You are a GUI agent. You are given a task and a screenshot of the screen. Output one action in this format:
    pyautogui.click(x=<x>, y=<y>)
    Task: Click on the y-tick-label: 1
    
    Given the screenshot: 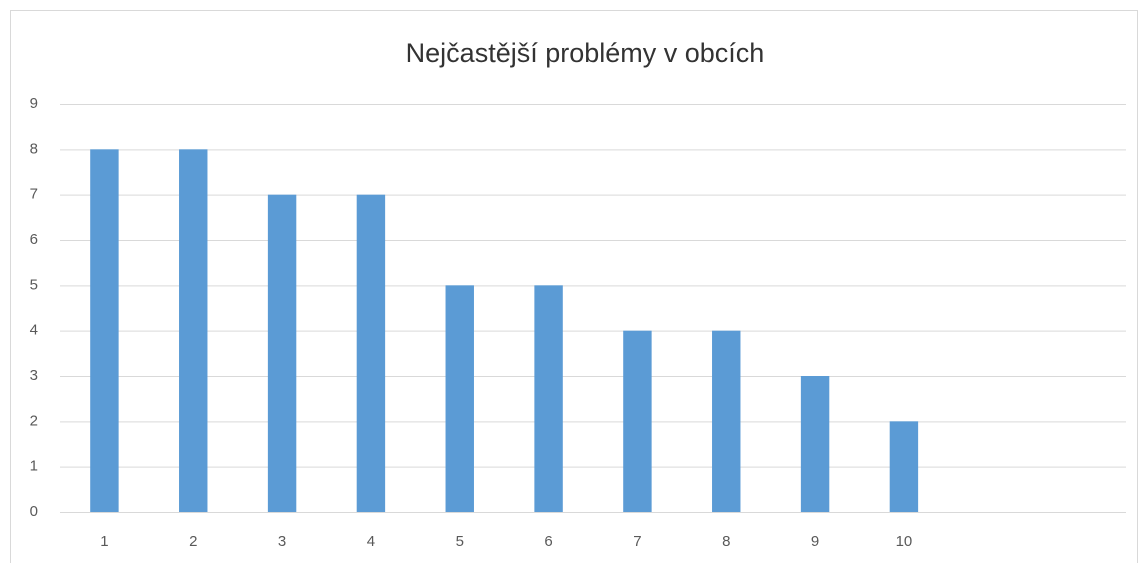 What is the action you would take?
    pyautogui.click(x=34, y=466)
    